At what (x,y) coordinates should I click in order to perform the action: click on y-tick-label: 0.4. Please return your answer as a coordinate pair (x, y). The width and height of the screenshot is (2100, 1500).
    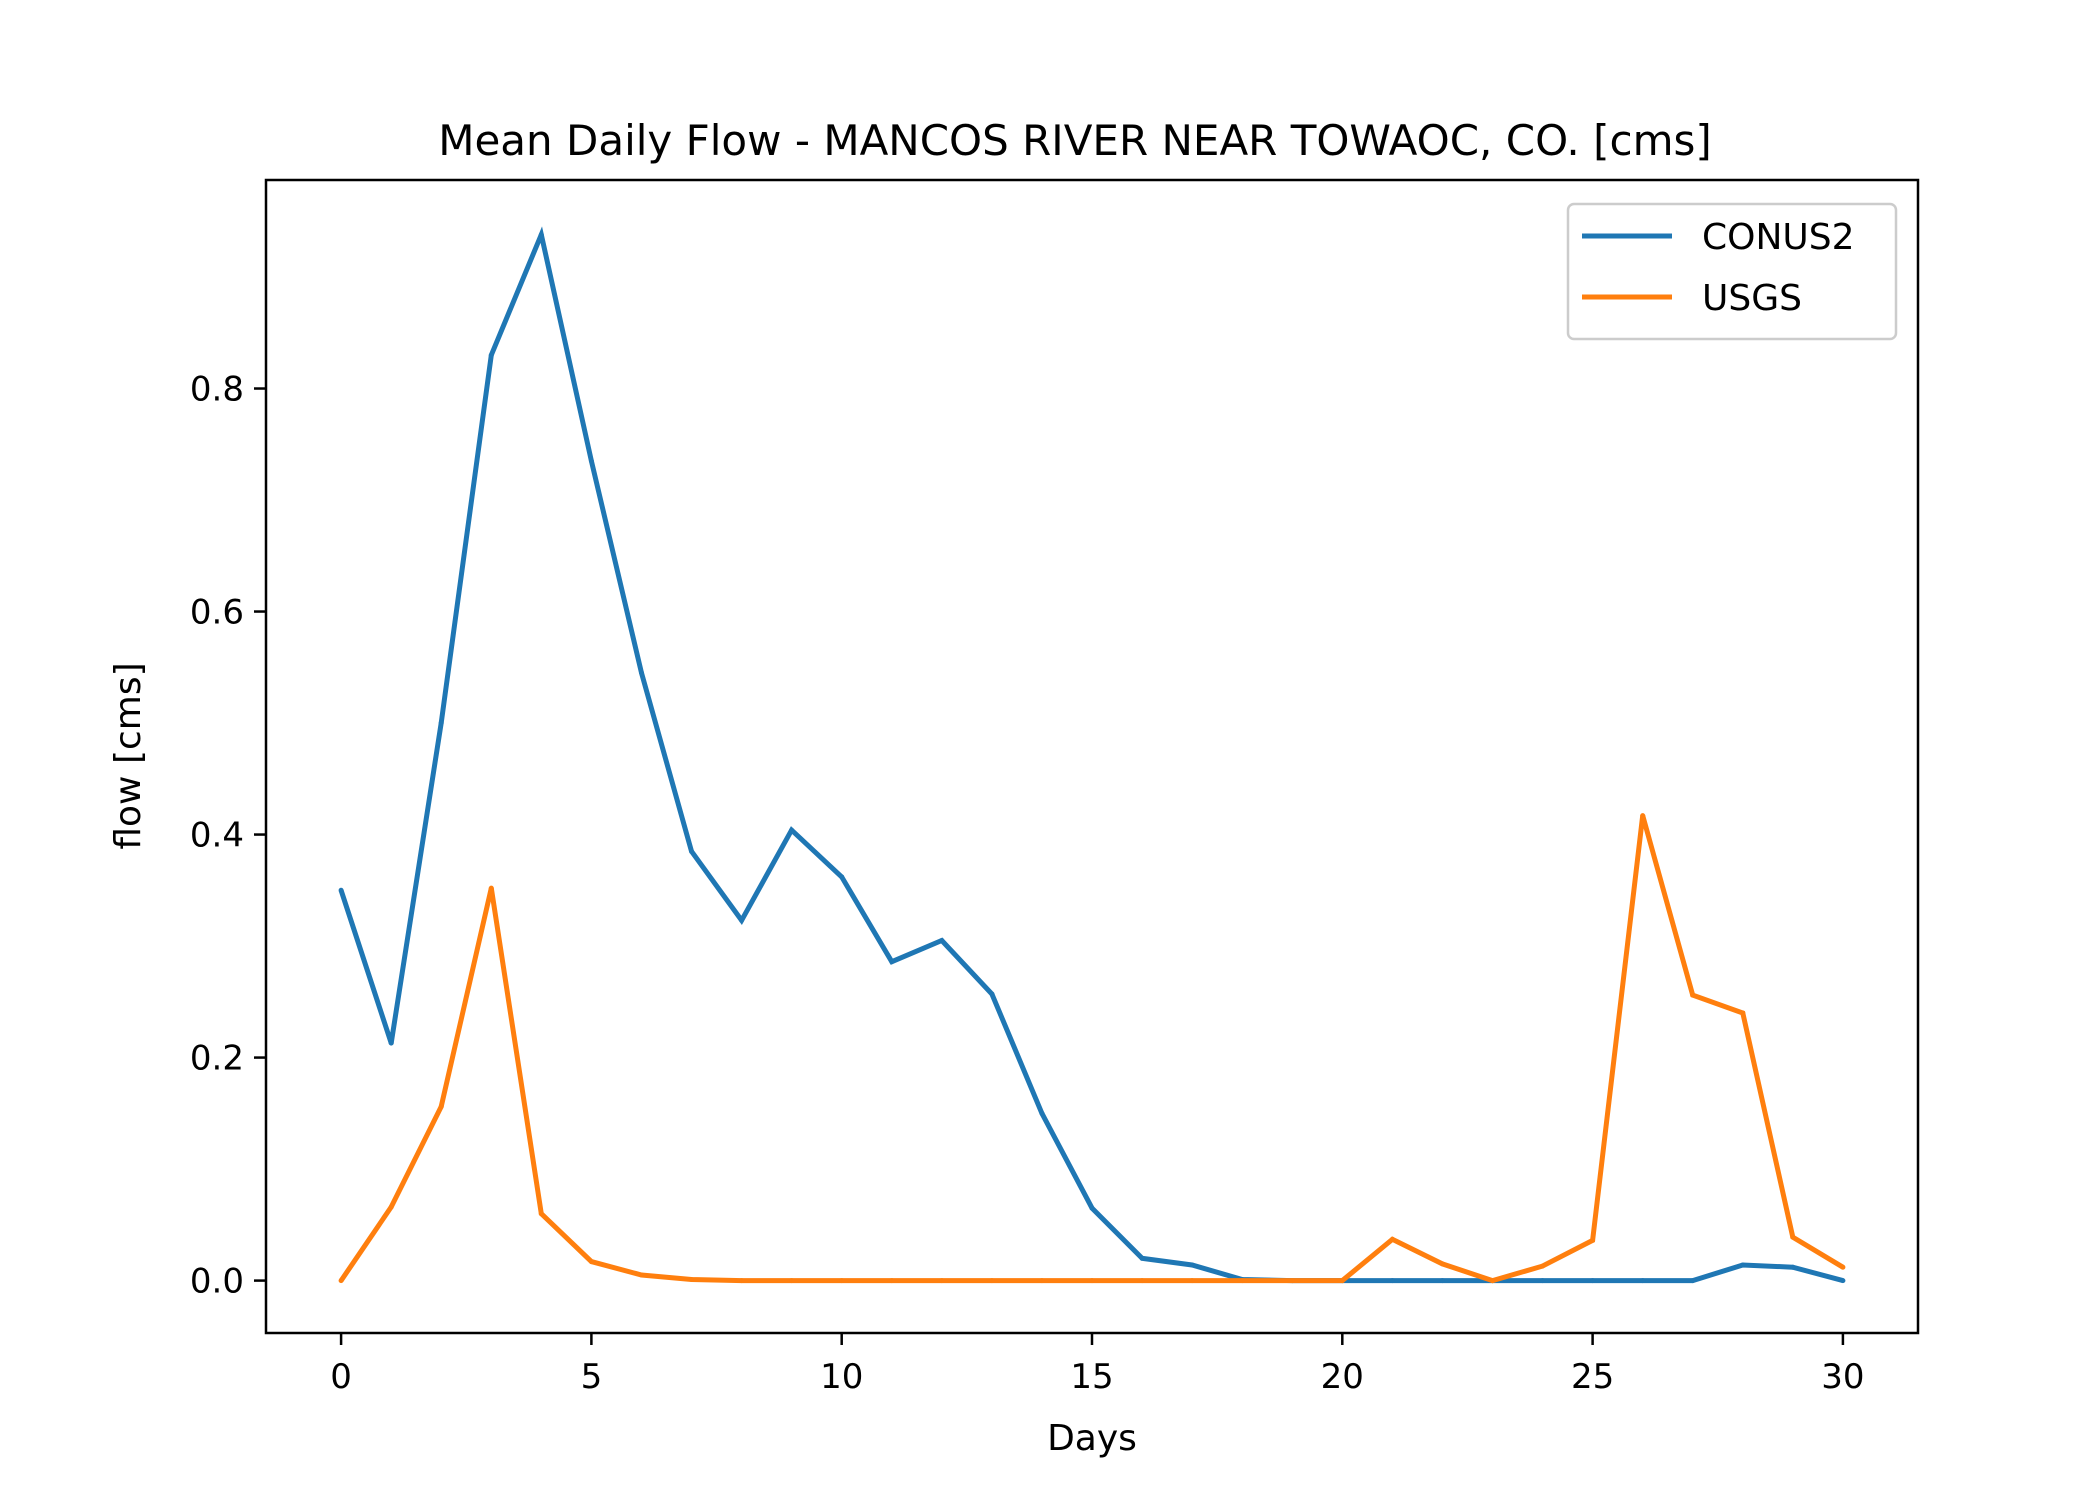
    Looking at the image, I should click on (217, 836).